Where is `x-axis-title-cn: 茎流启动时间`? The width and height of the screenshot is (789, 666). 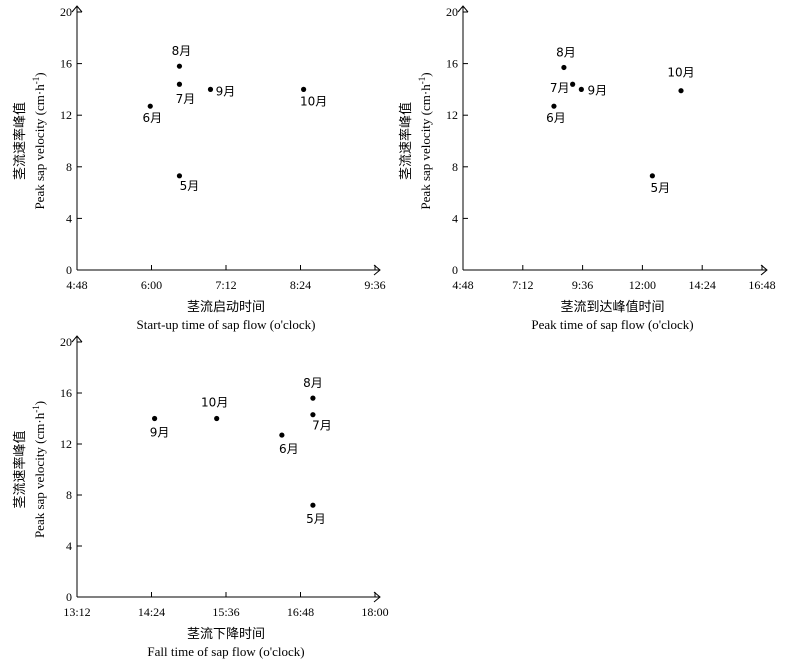
x-axis-title-cn: 茎流启动时间 is located at coordinates (226, 307).